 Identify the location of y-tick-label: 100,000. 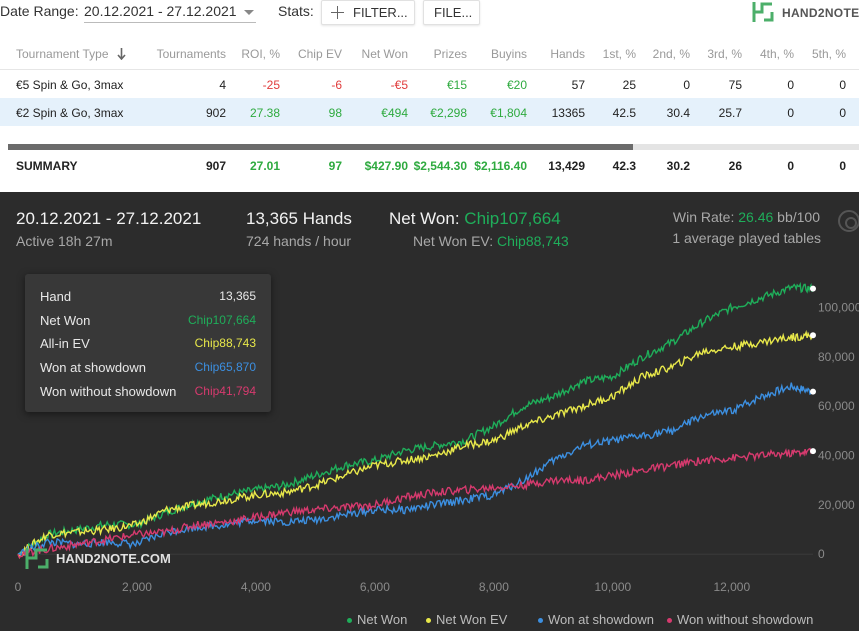
(838, 307).